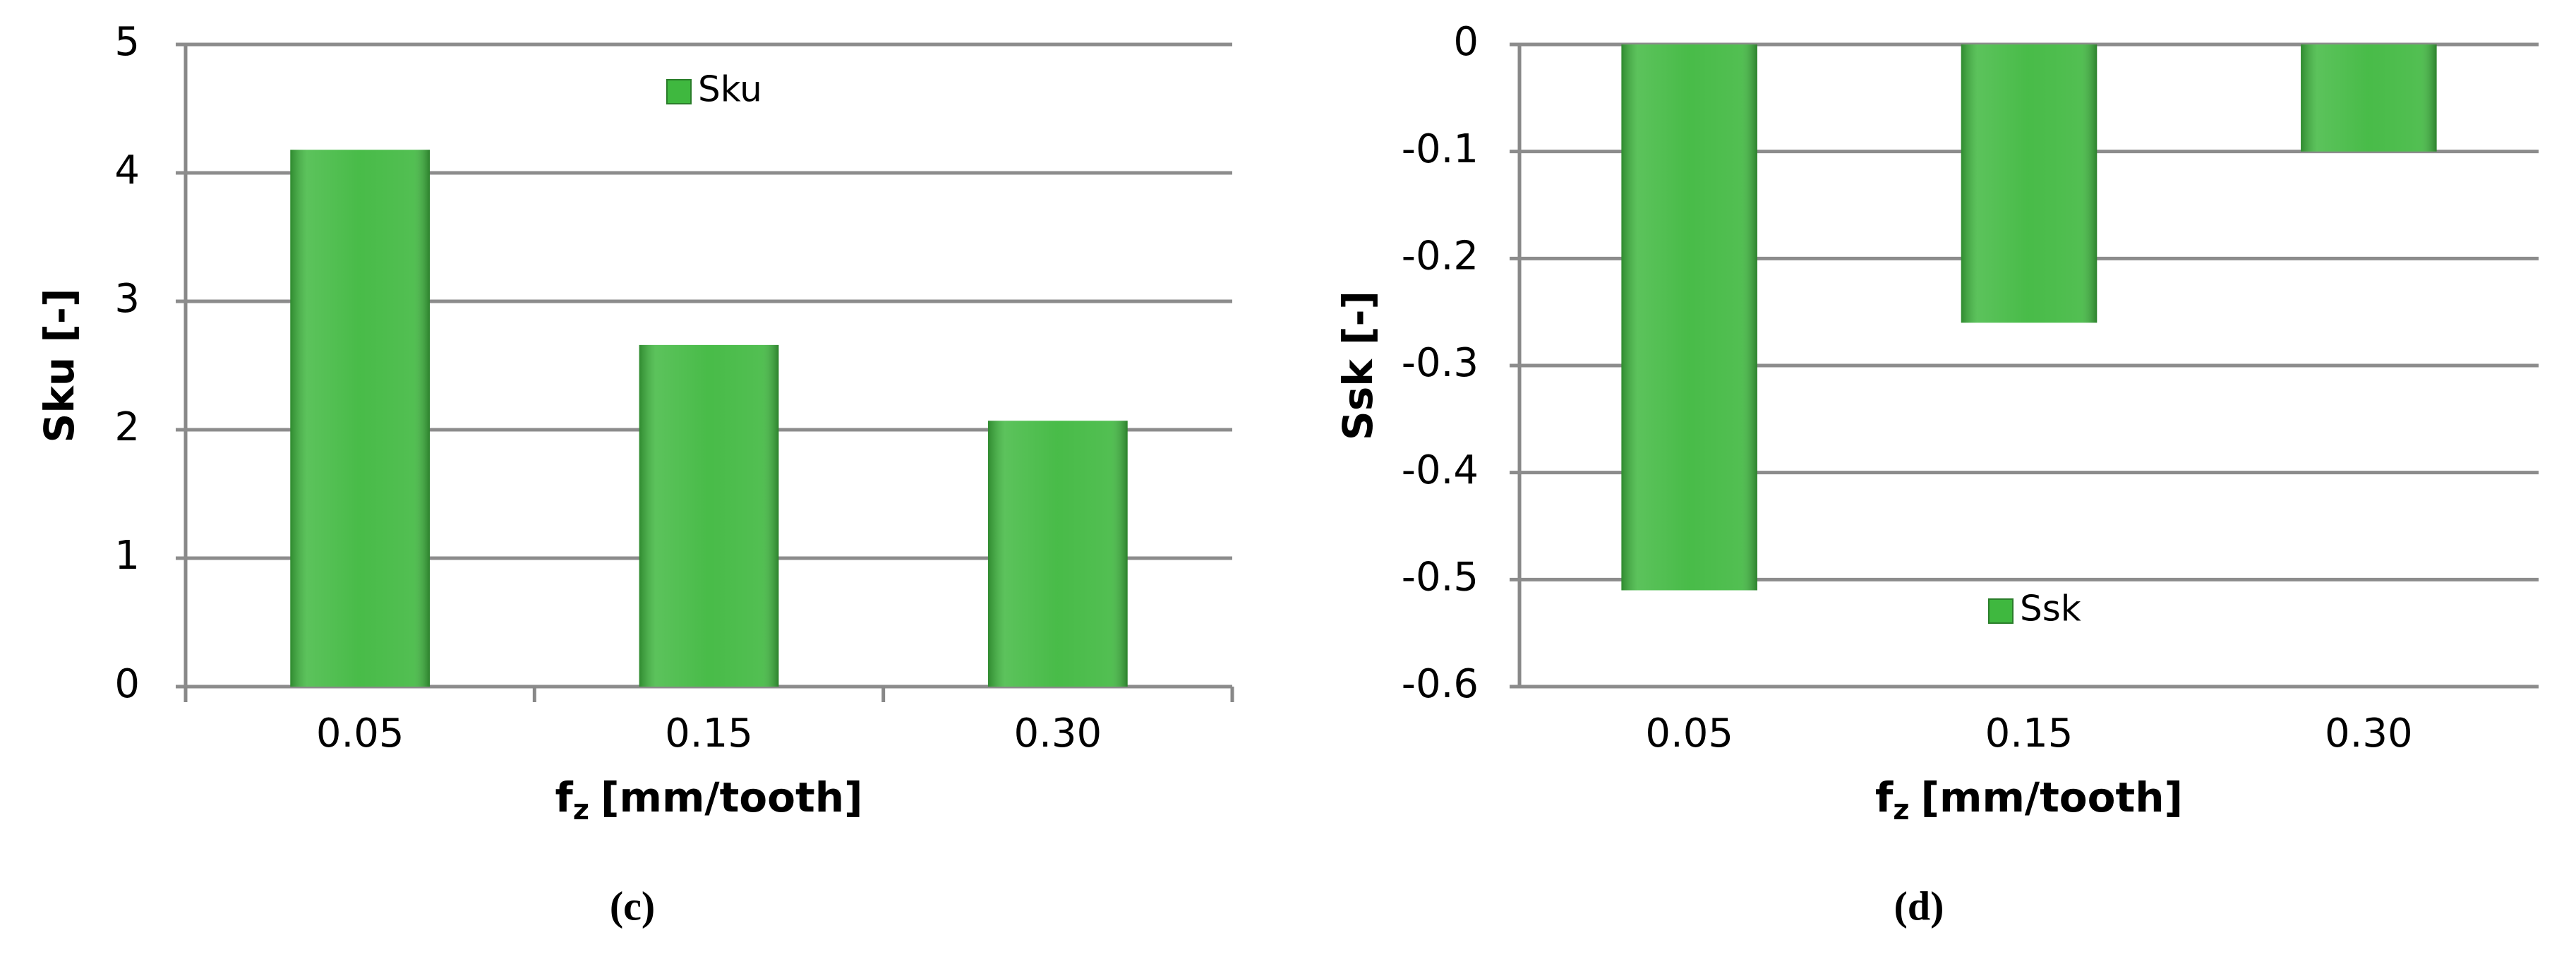 This screenshot has width=2576, height=959. I want to click on chart-caption: (c), so click(632, 906).